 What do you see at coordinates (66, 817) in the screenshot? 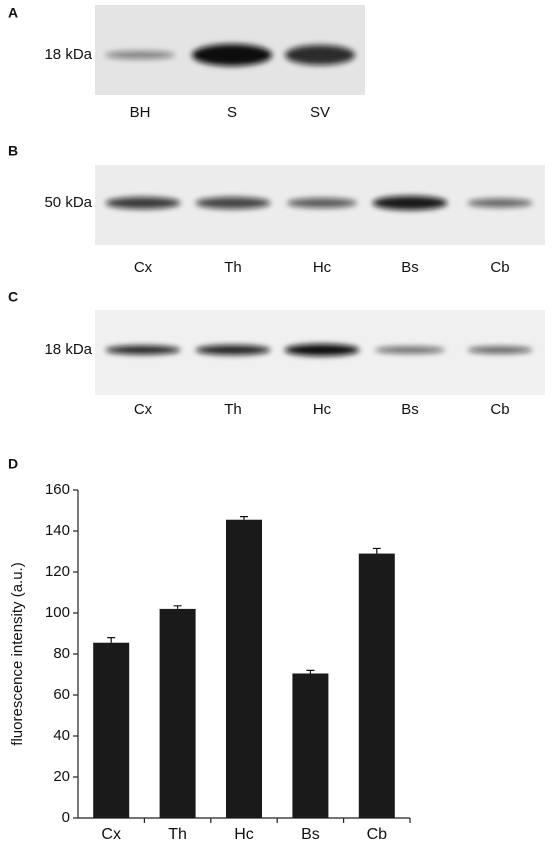
I see `y-tick-label: 0` at bounding box center [66, 817].